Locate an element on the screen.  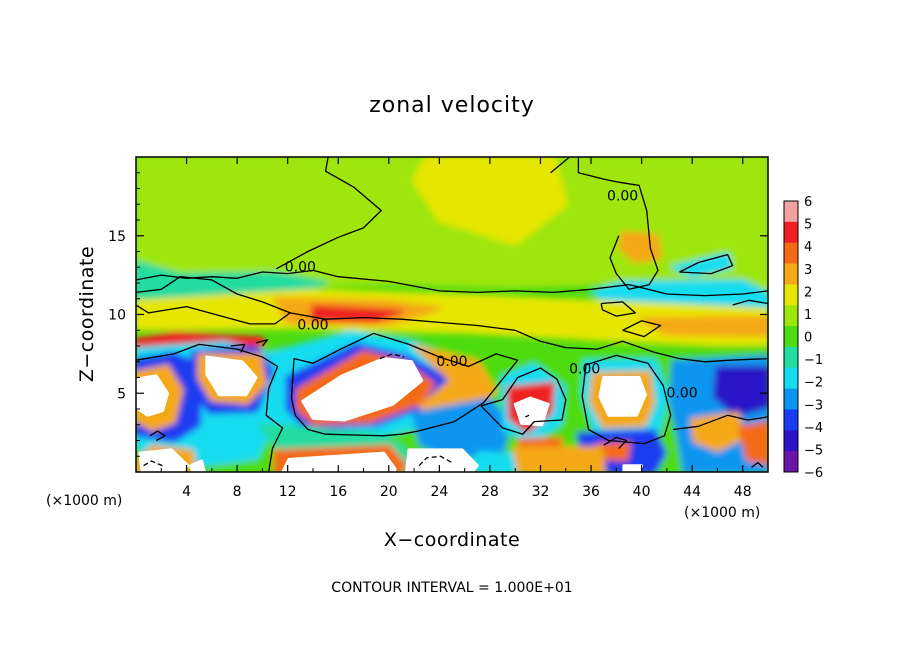
x-tick-label: 20 is located at coordinates (389, 492).